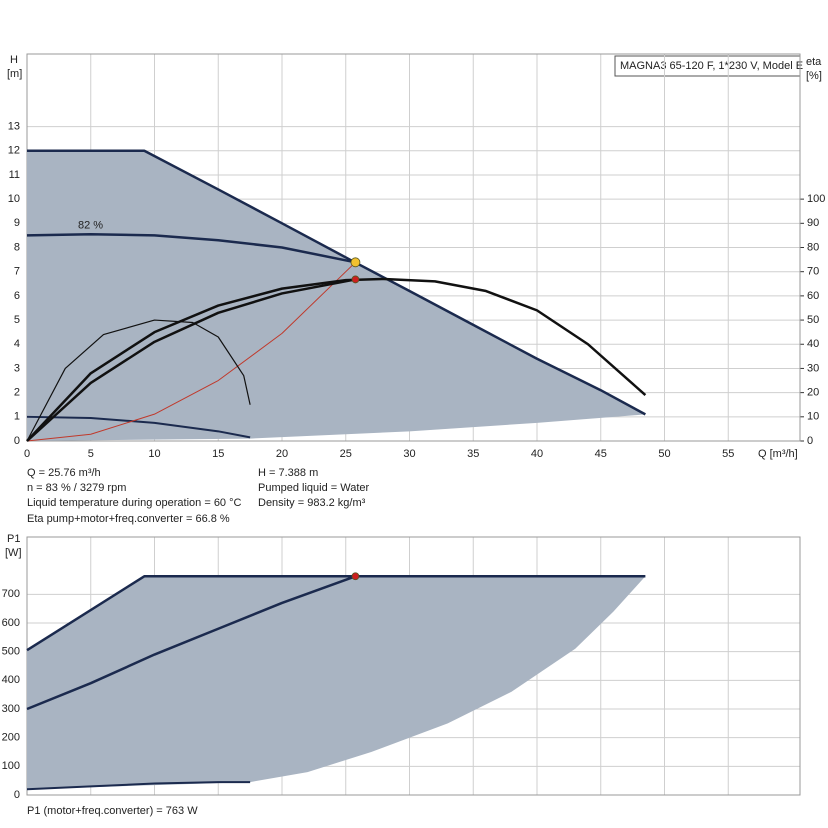  Describe the element at coordinates (13, 539) in the screenshot. I see `y-axis-label: P1` at that location.